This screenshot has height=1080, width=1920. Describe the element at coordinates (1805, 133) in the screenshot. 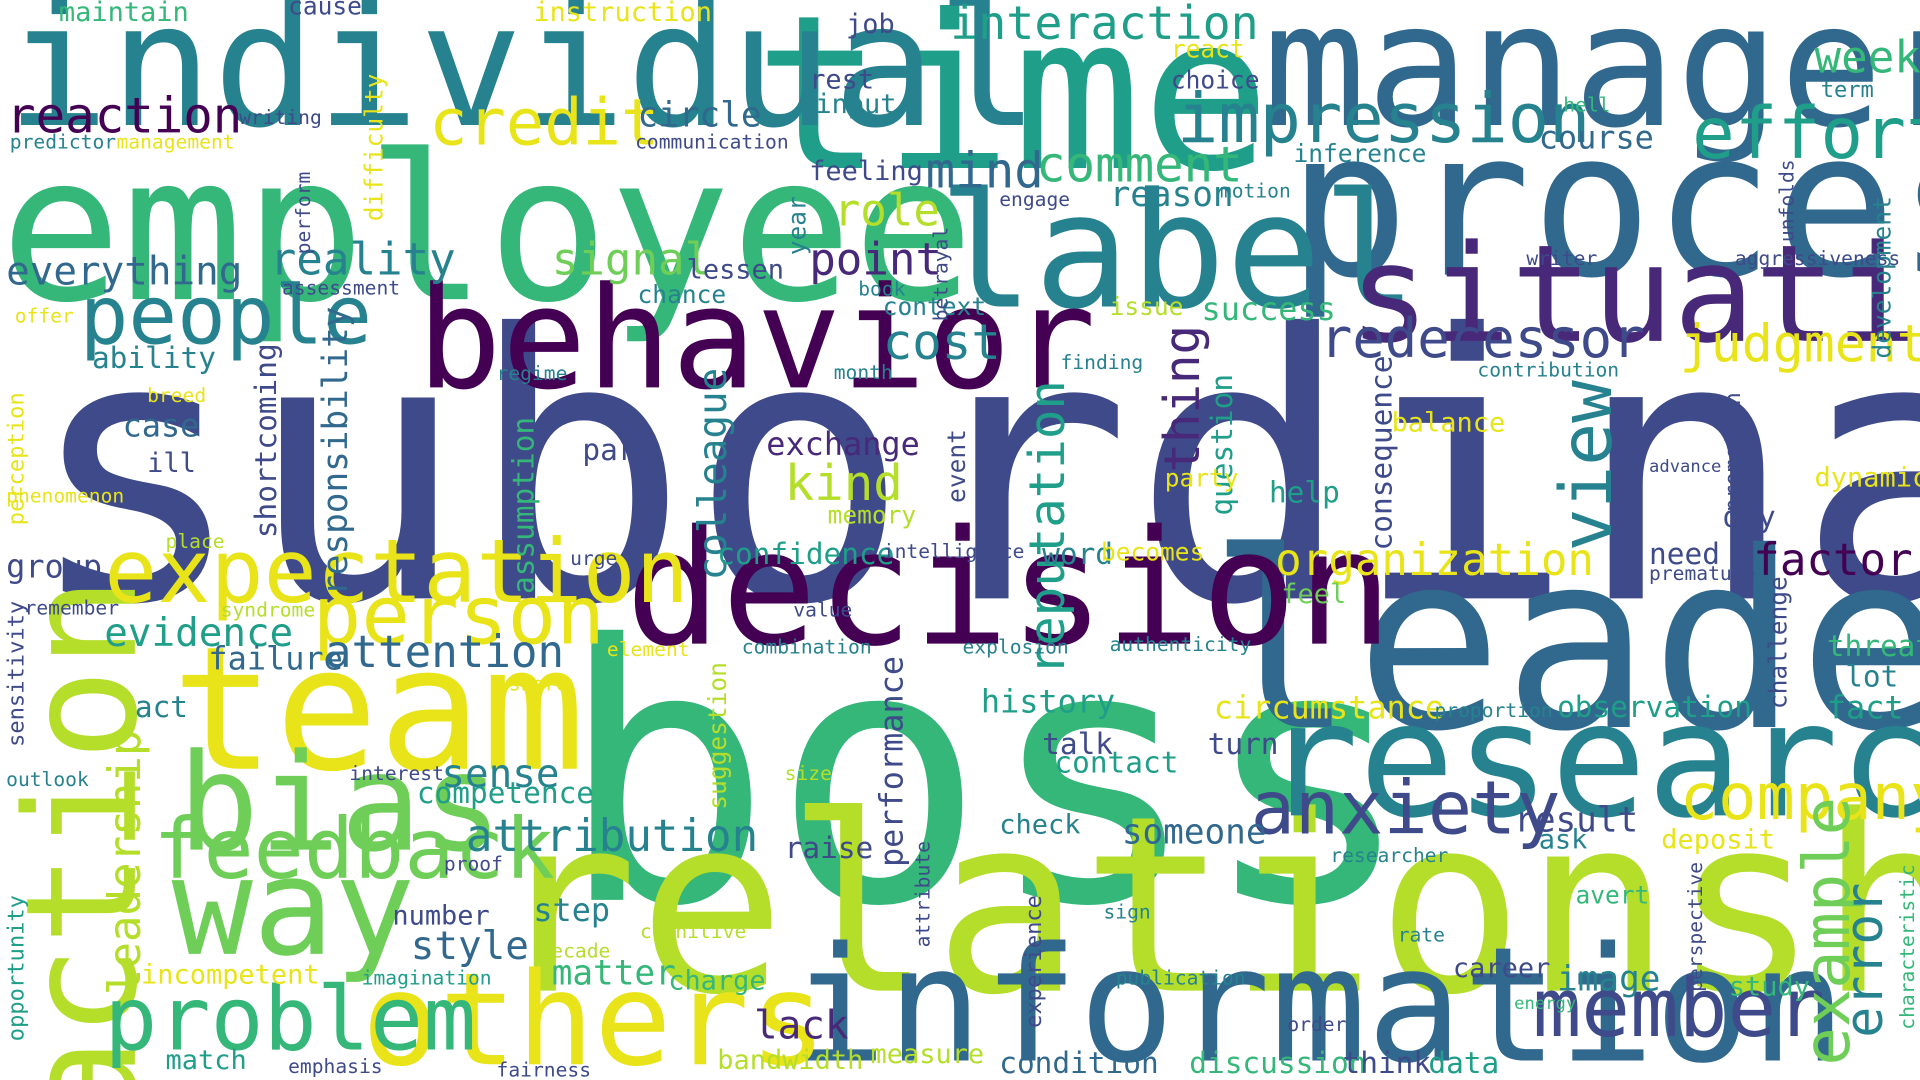

I see `word-effort: effort` at that location.